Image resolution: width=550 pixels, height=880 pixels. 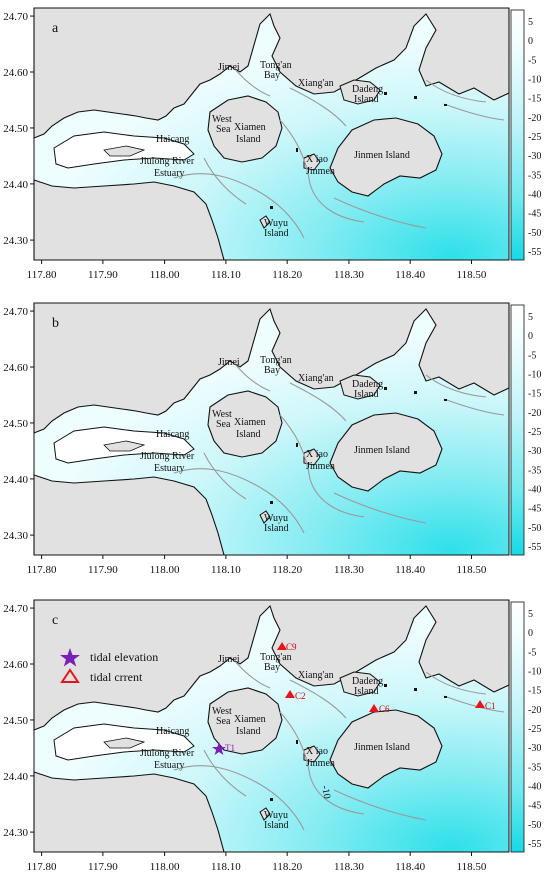 What do you see at coordinates (116, 677) in the screenshot?
I see `legend-tidal-current: tidal crrent` at bounding box center [116, 677].